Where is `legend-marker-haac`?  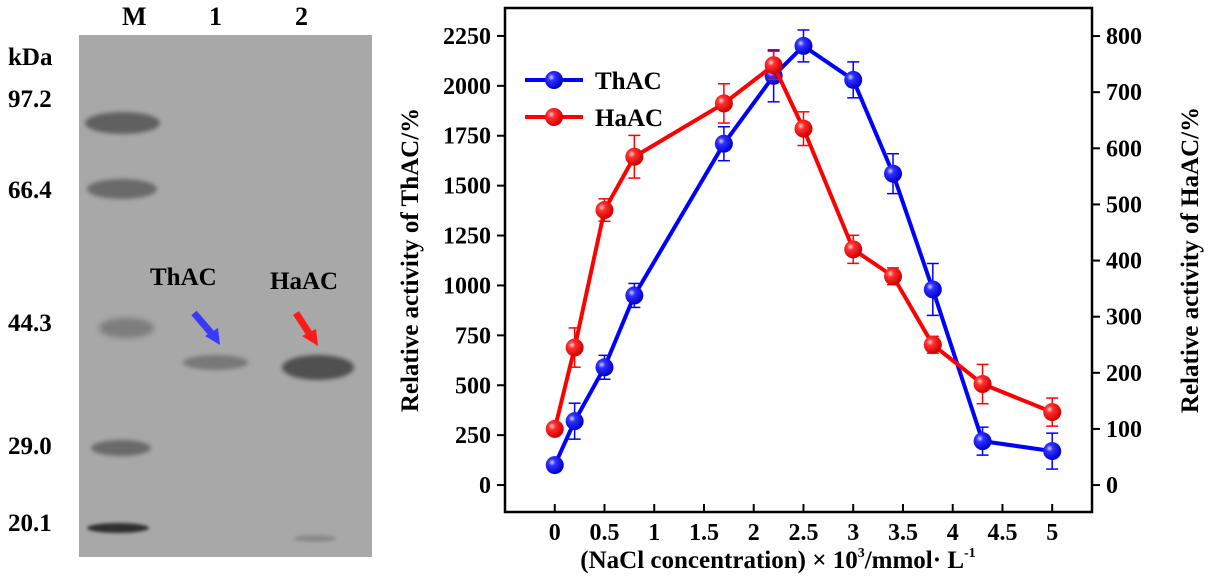
legend-marker-haac is located at coordinates (554, 117).